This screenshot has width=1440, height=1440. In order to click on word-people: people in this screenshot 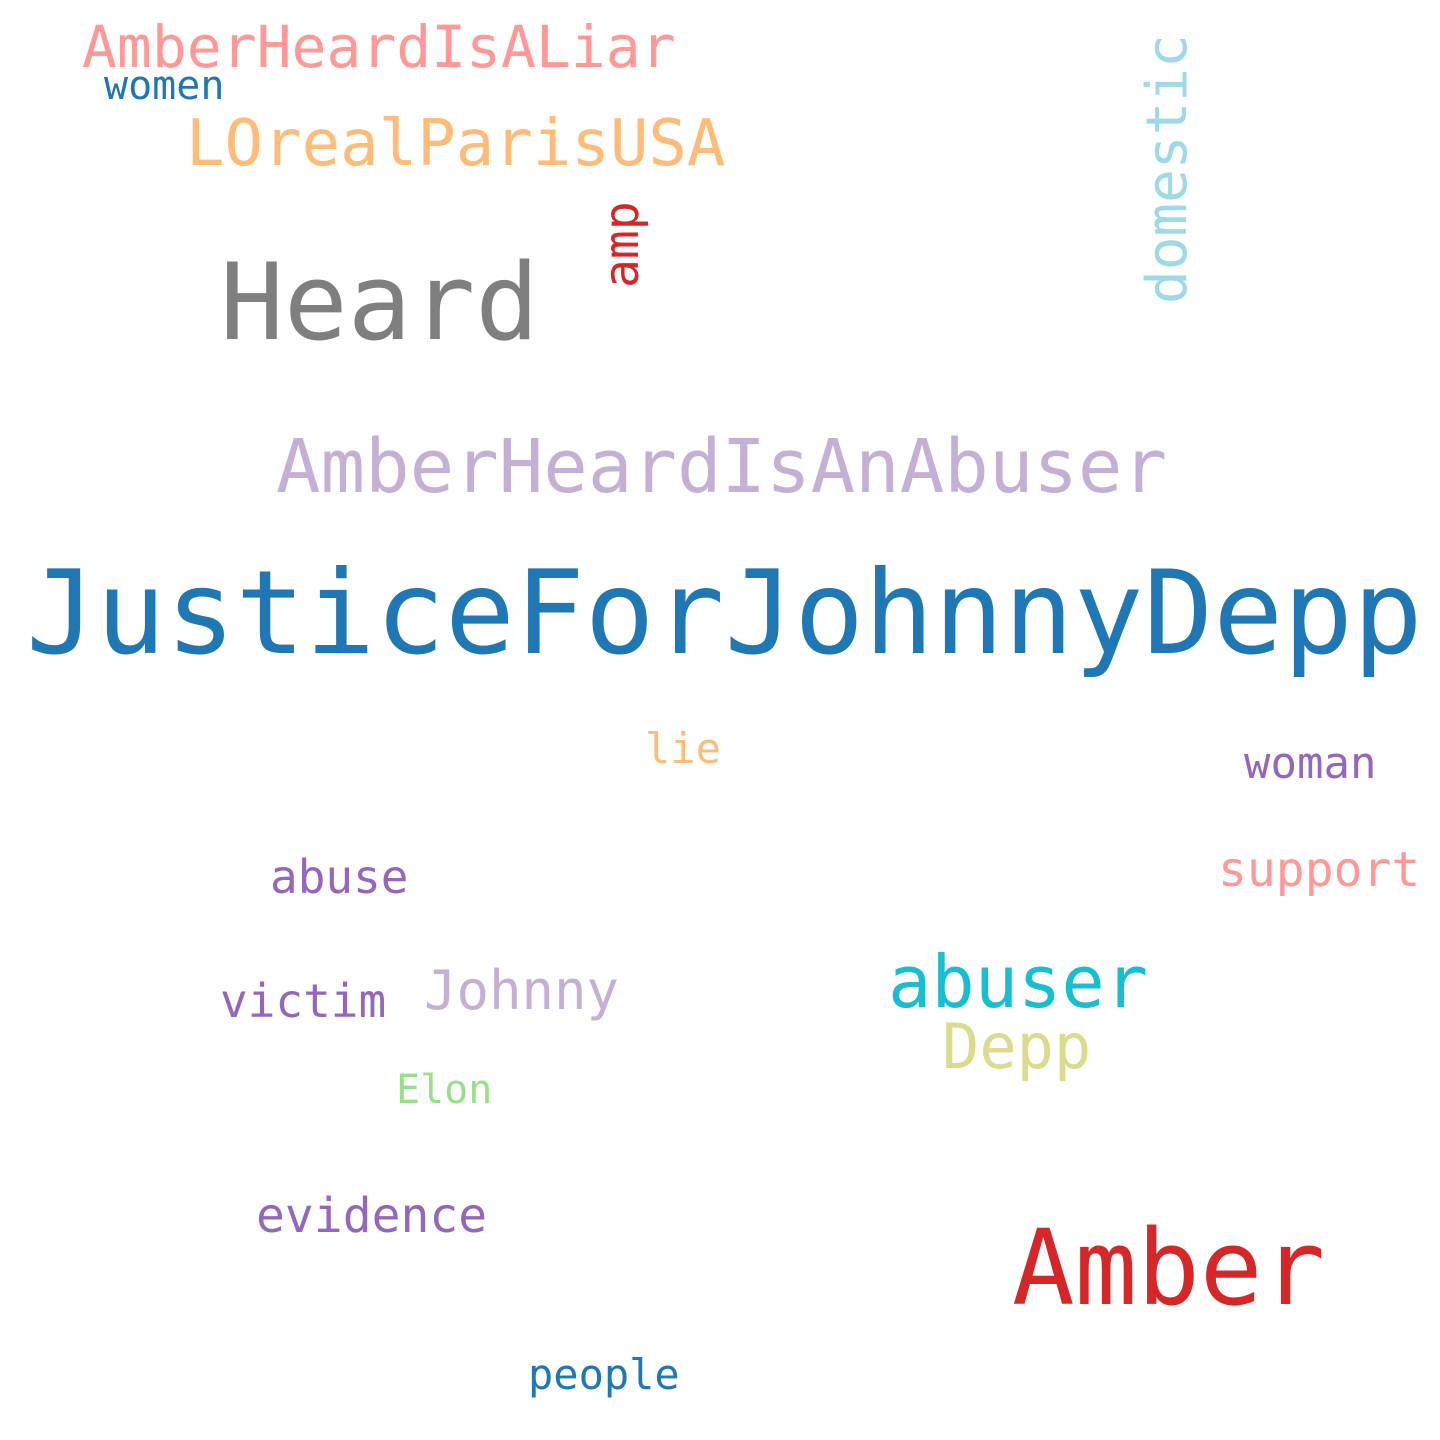, I will do `click(604, 1374)`.